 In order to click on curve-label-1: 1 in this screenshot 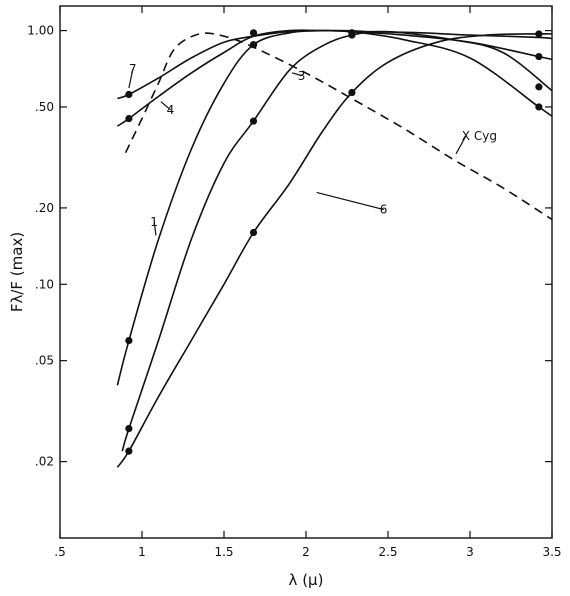, I will do `click(154, 222)`.